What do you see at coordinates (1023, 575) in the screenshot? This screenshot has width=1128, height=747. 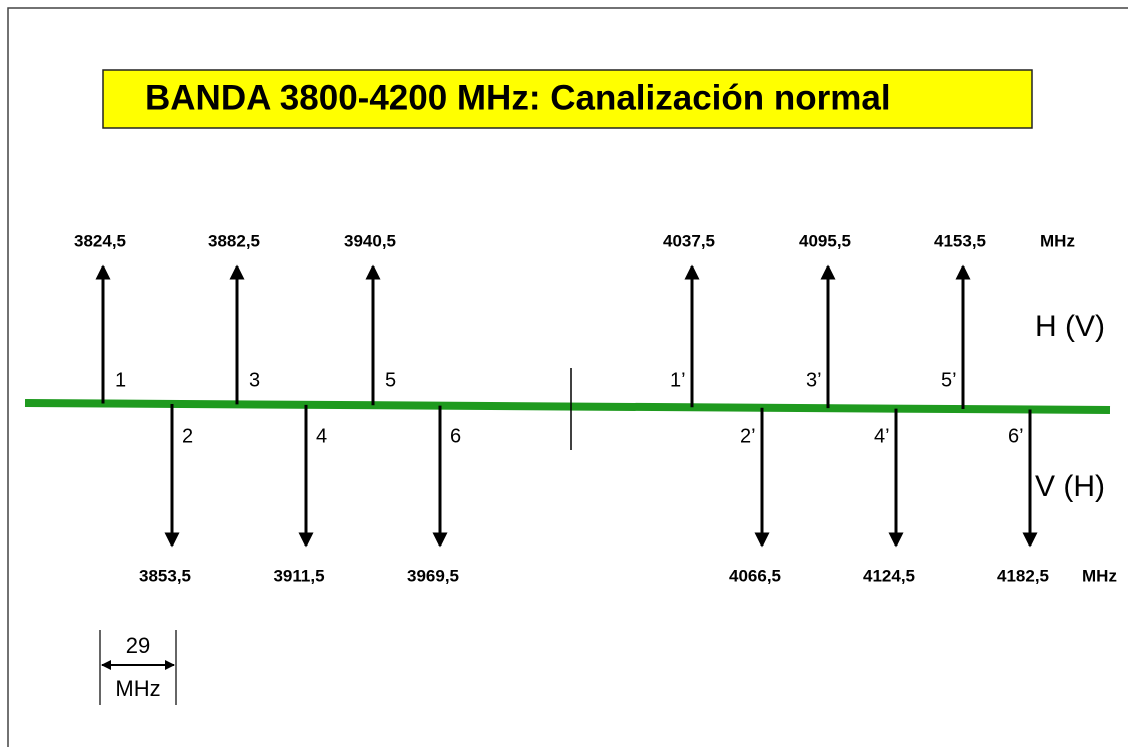 I see `channel-frequency: 4182,5` at bounding box center [1023, 575].